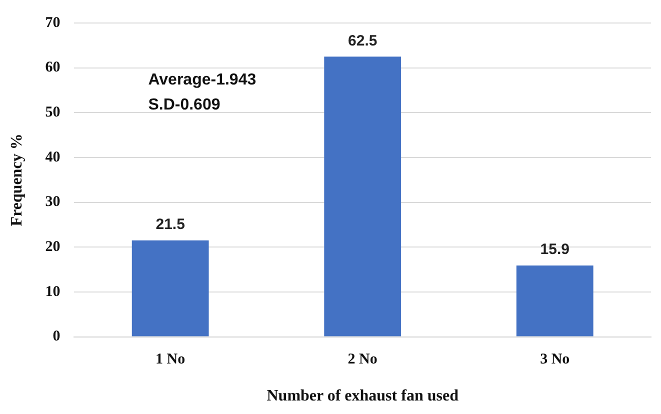  I want to click on y-tick-label: 70, so click(52, 22).